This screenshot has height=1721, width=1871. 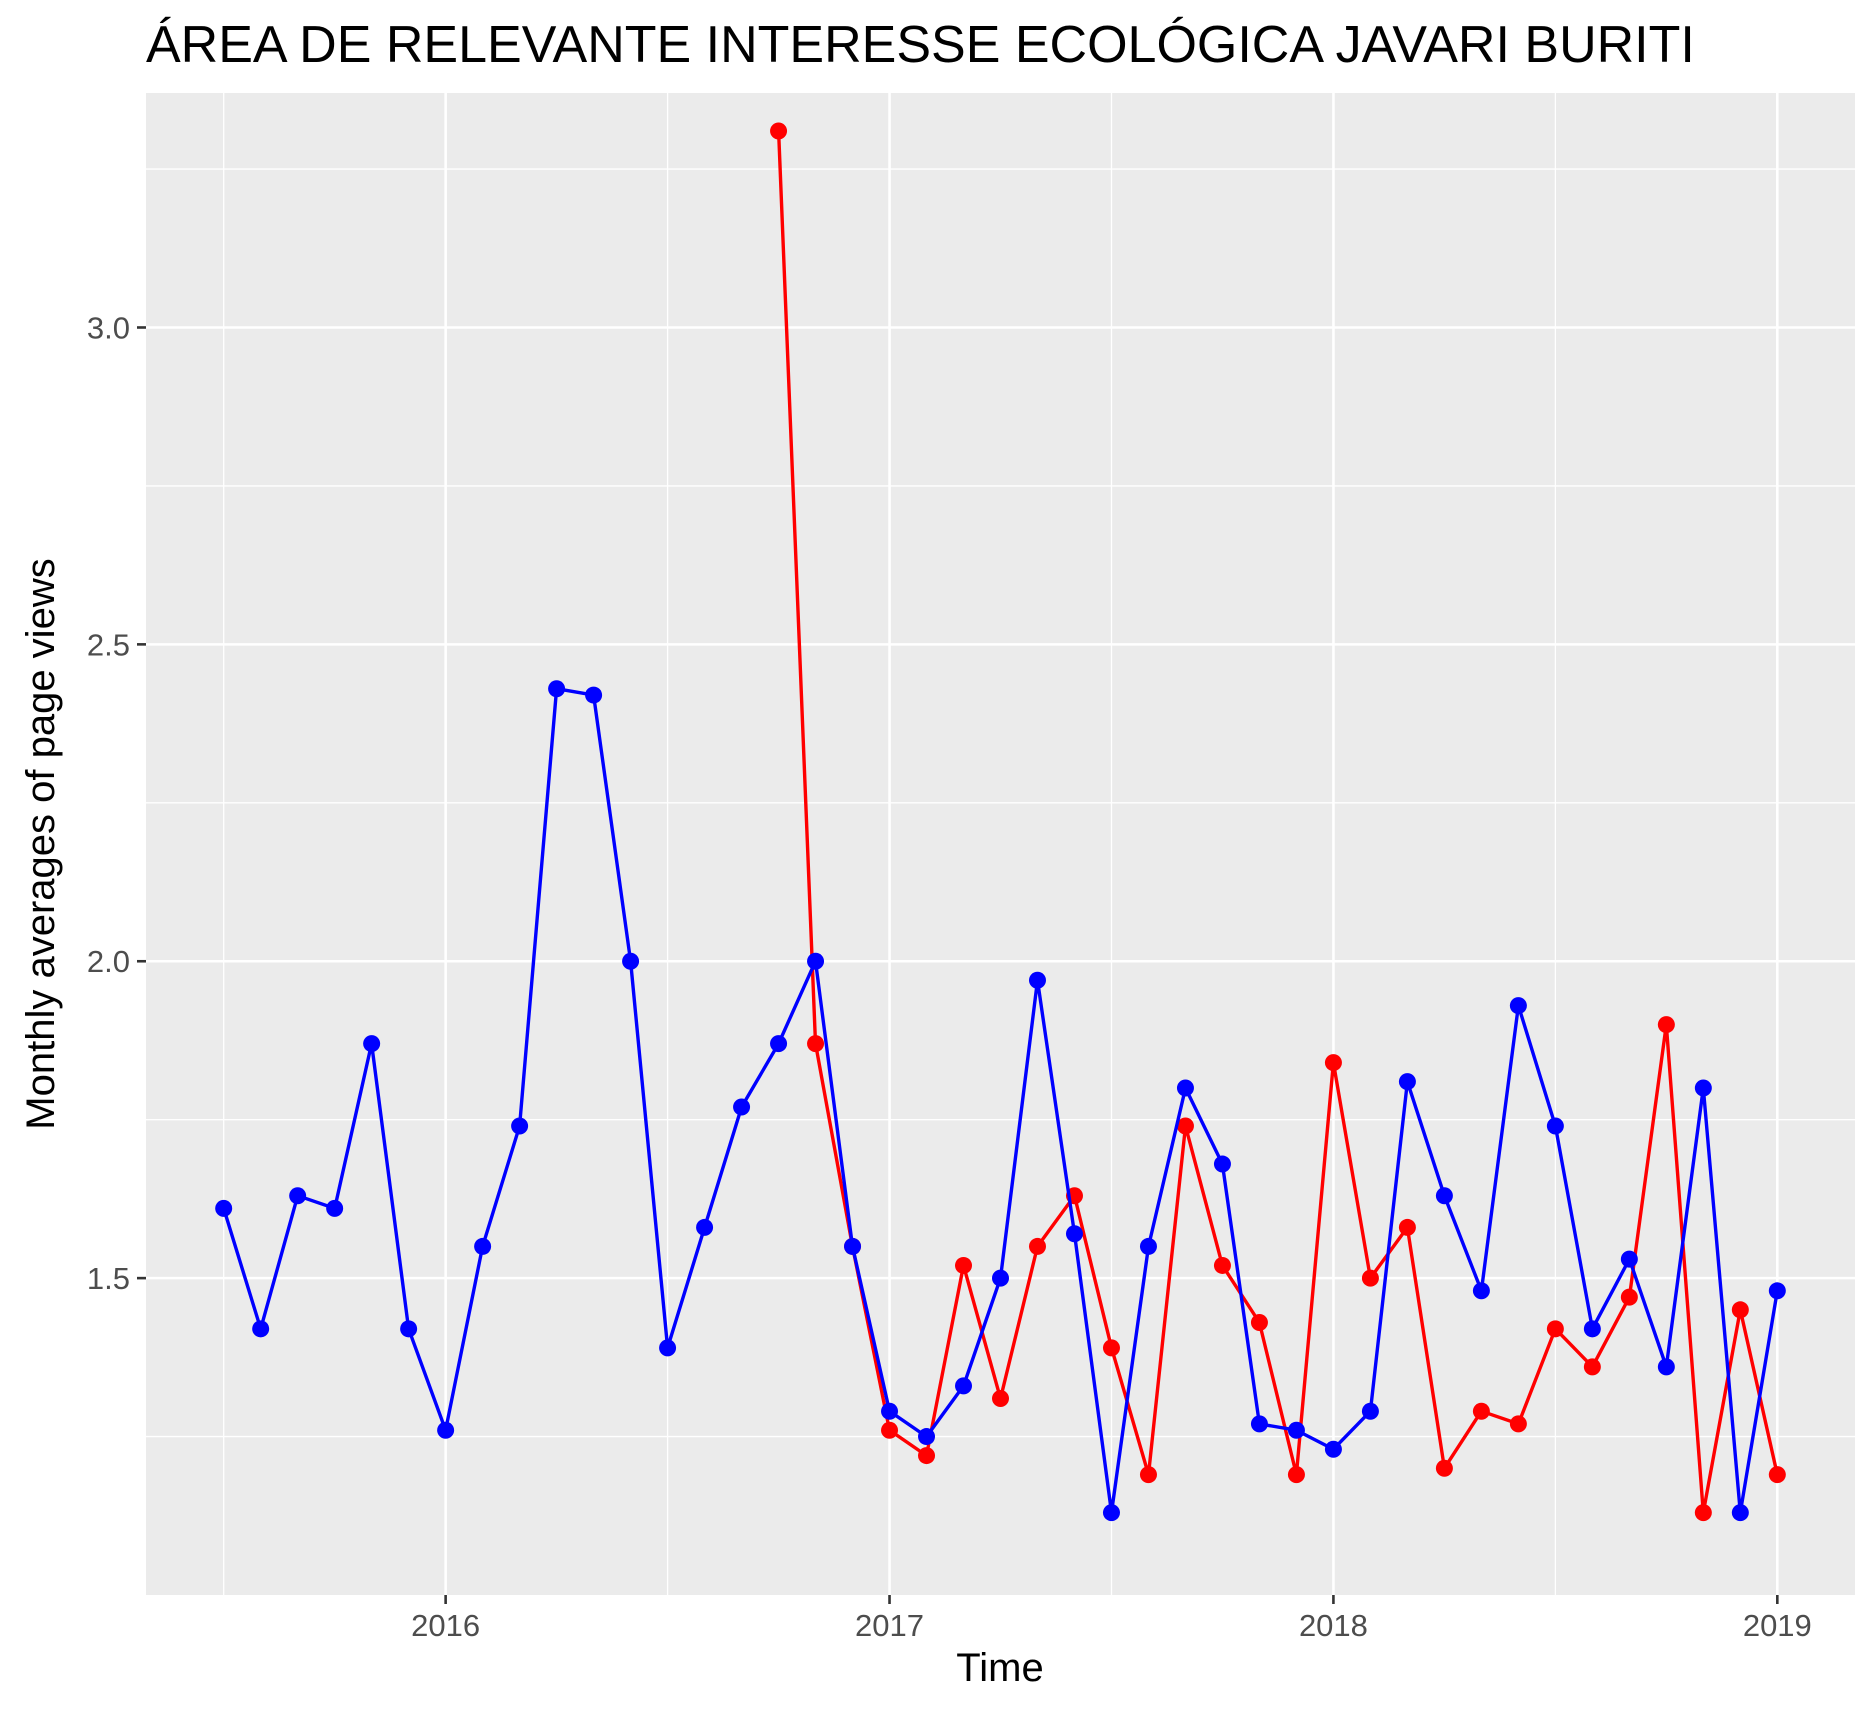 I want to click on x-tick-label-1: 2017, so click(x=889, y=1625).